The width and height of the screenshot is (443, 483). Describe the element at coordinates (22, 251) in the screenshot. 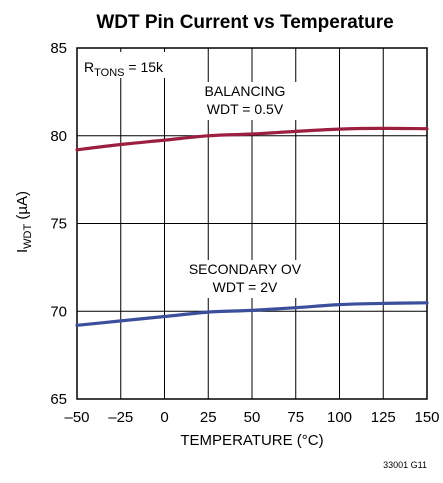

I see `y-axis-label-main: I` at that location.